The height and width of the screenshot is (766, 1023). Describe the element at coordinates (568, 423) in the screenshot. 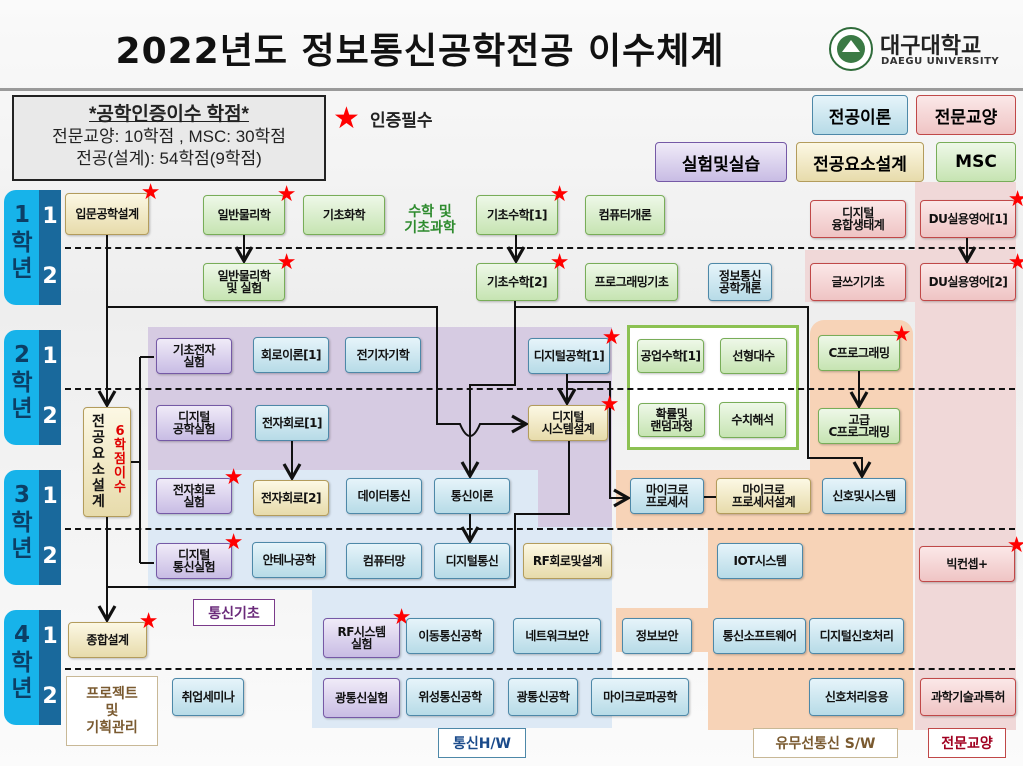

I see `course-name: 디지털 시스템설계` at that location.